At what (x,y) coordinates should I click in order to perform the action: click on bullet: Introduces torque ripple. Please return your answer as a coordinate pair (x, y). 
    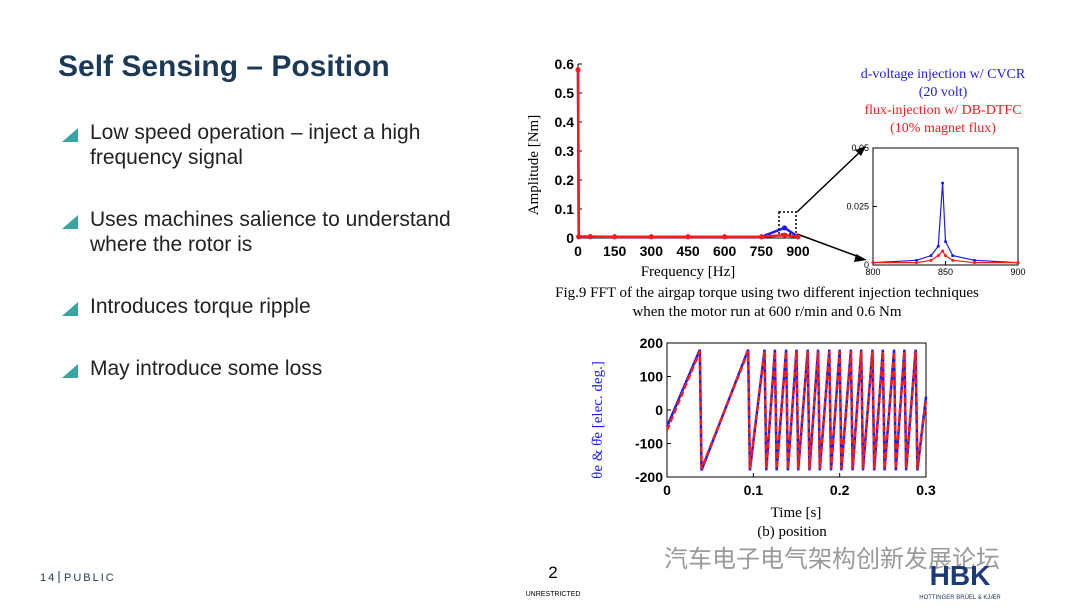
    Looking at the image, I should click on (270, 306).